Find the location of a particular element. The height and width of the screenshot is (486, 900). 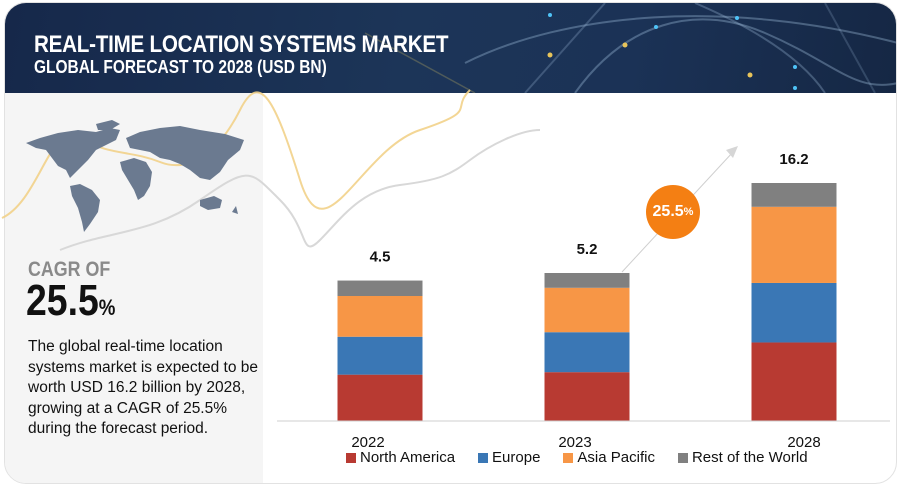

bar-segment-rest-of-the-world-2022 is located at coordinates (380, 288).